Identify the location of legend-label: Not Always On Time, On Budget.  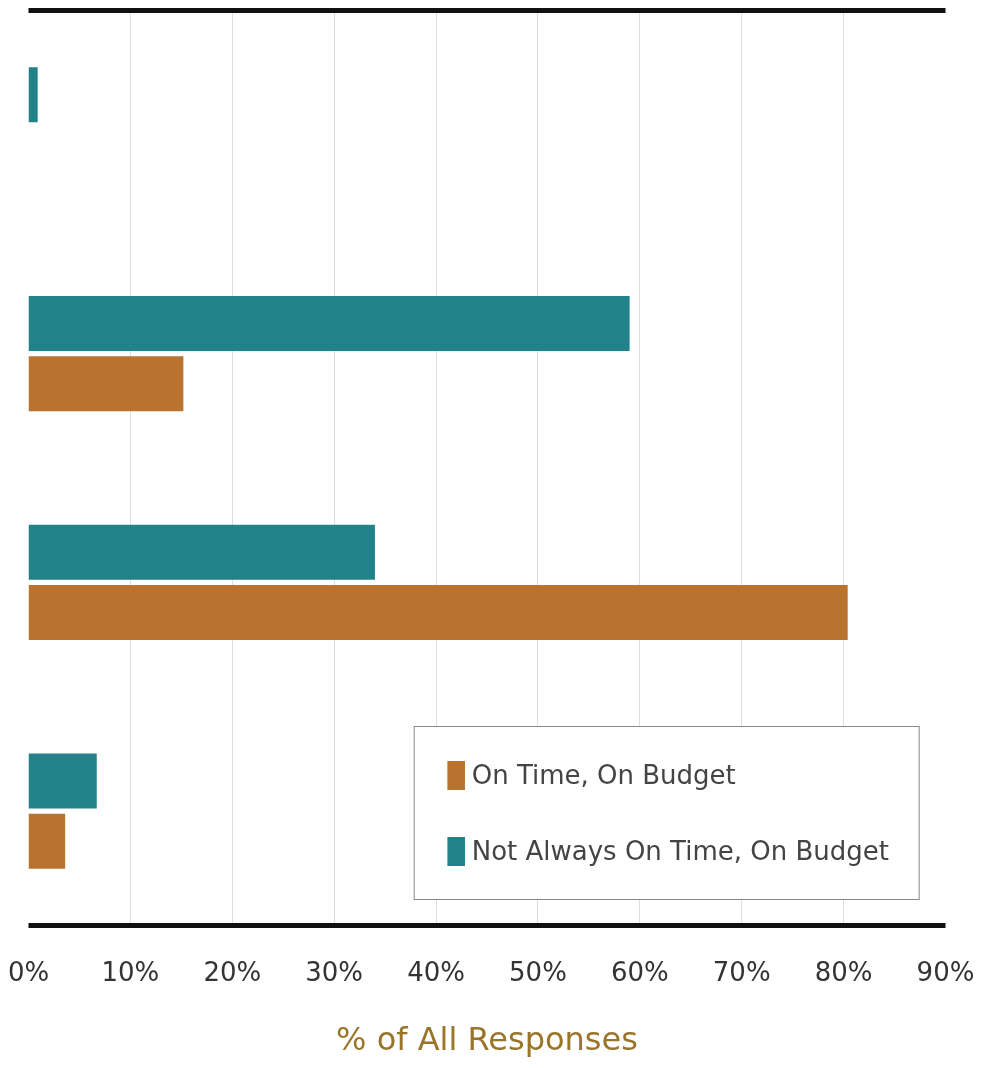
(680, 851).